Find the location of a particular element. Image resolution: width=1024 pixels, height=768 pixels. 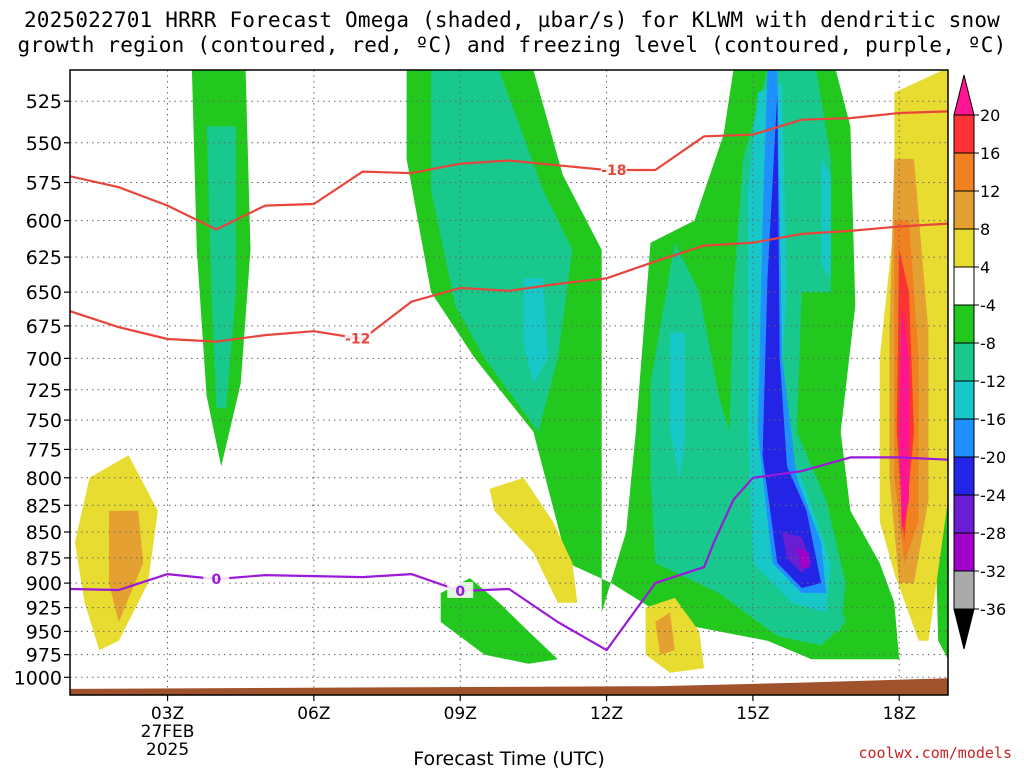

dendritic-contour--18 is located at coordinates (509, 170).